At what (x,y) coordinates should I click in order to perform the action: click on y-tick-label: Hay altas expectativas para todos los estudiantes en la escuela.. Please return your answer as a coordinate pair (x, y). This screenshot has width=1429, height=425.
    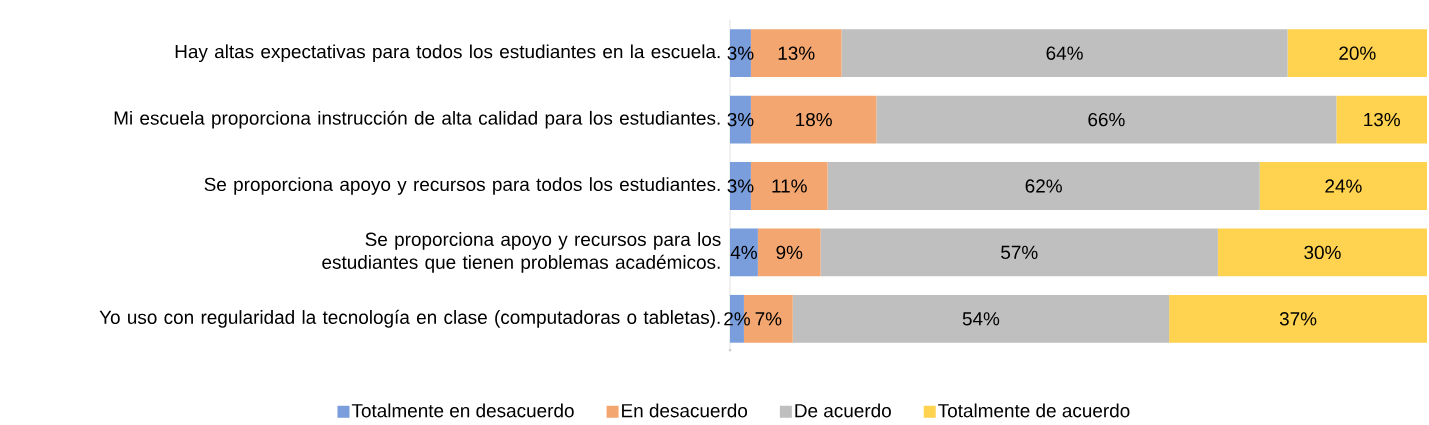
    Looking at the image, I should click on (447, 53).